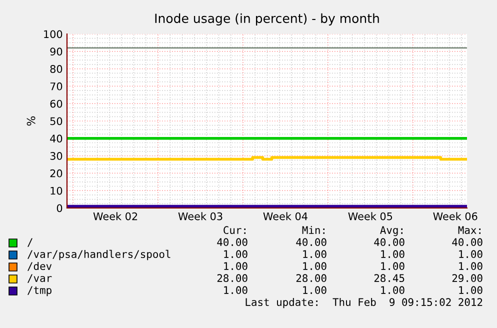 This screenshot has height=328, width=497. Describe the element at coordinates (200, 216) in the screenshot. I see `x-tick-label: Week 03` at that location.